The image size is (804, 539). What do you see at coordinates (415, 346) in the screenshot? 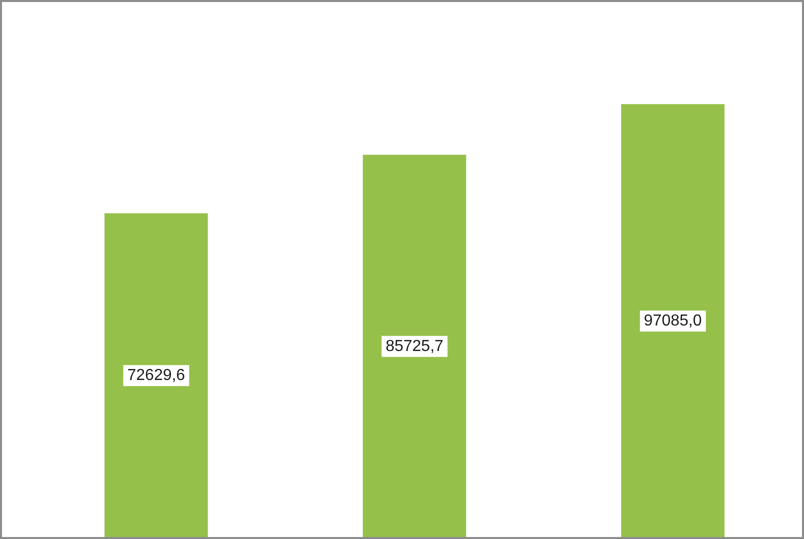
I see `data-label: 85725,7` at bounding box center [415, 346].